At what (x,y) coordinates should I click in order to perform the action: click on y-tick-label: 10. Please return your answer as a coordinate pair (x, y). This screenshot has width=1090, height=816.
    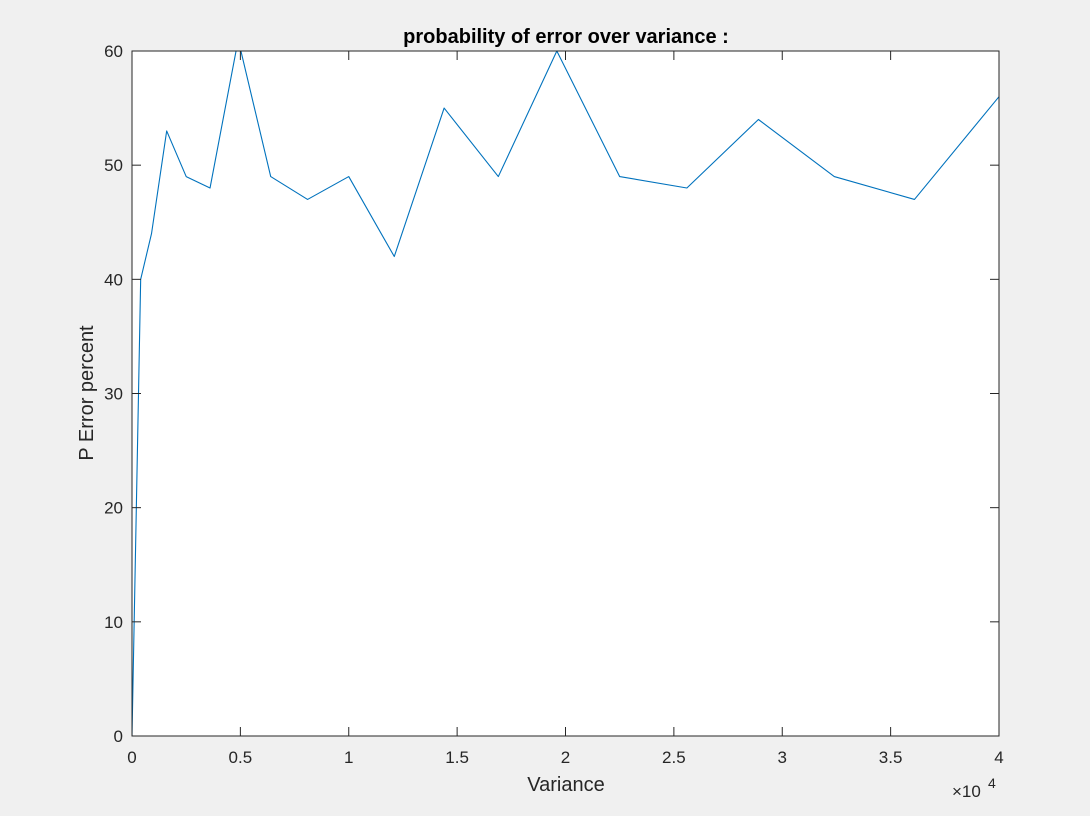
    Looking at the image, I should click on (113, 622).